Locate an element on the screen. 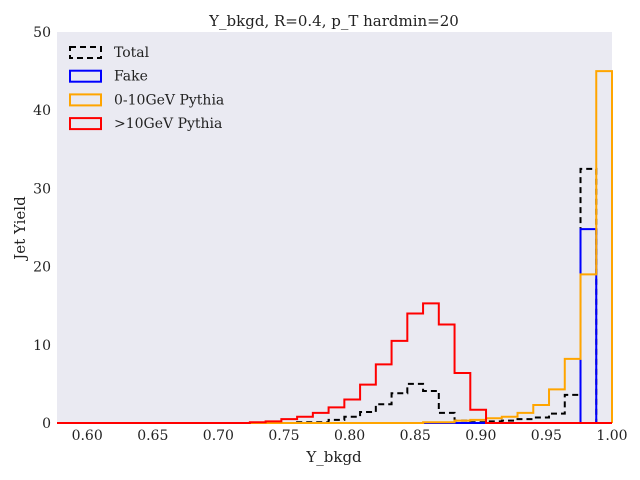 Image resolution: width=640 pixels, height=480 pixels. legend-label: 0-10GeV Pythia is located at coordinates (169, 100).